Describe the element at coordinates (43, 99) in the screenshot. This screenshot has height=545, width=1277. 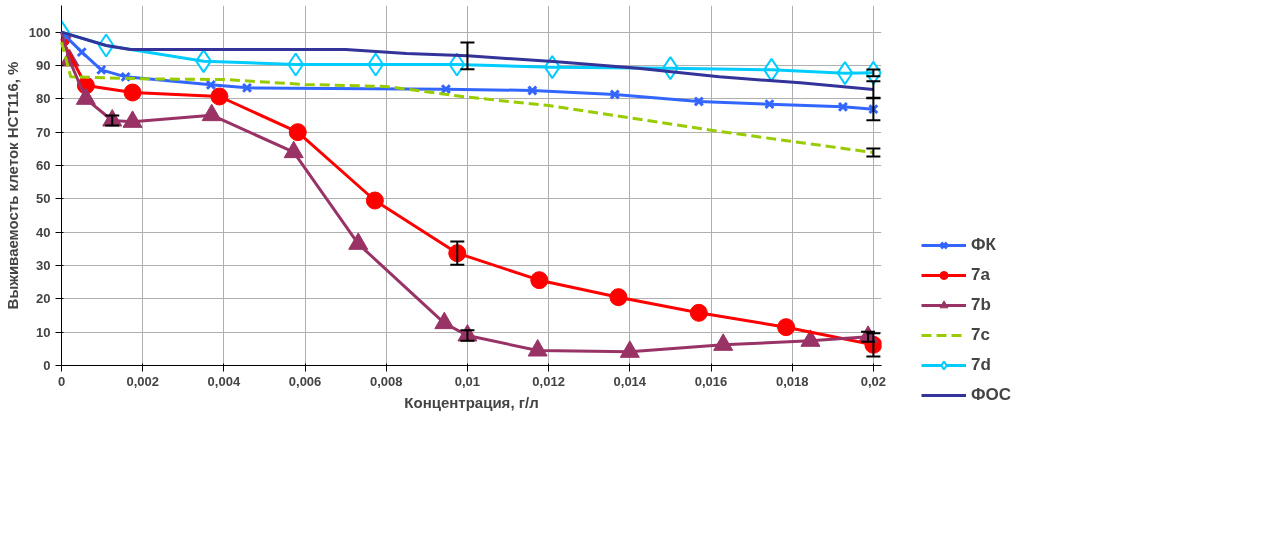
I see `y-tick-label: 80` at that location.